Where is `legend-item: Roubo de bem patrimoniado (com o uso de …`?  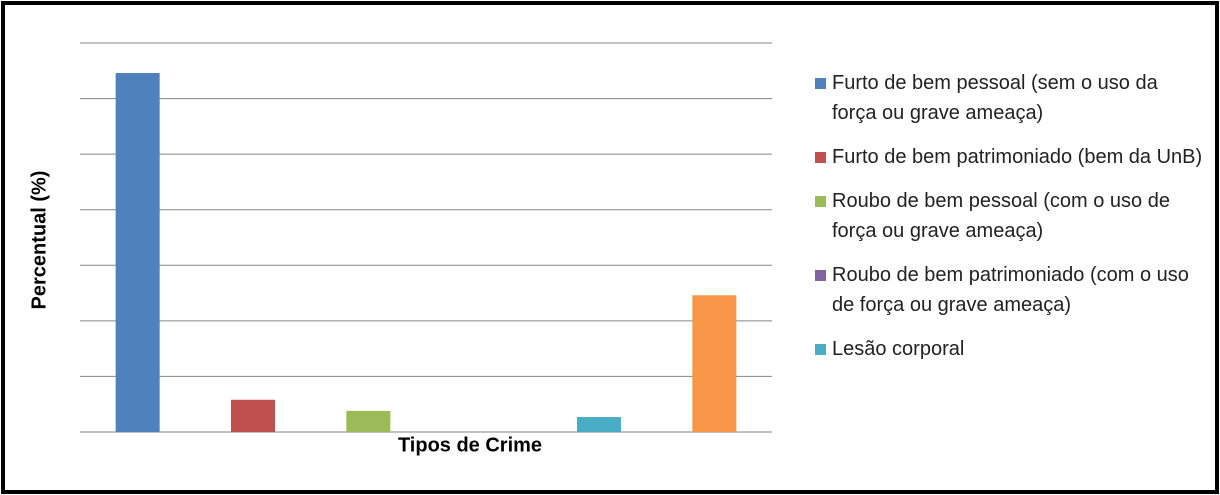 legend-item: Roubo de bem patrimoniado (com o uso de … is located at coordinates (1010, 290).